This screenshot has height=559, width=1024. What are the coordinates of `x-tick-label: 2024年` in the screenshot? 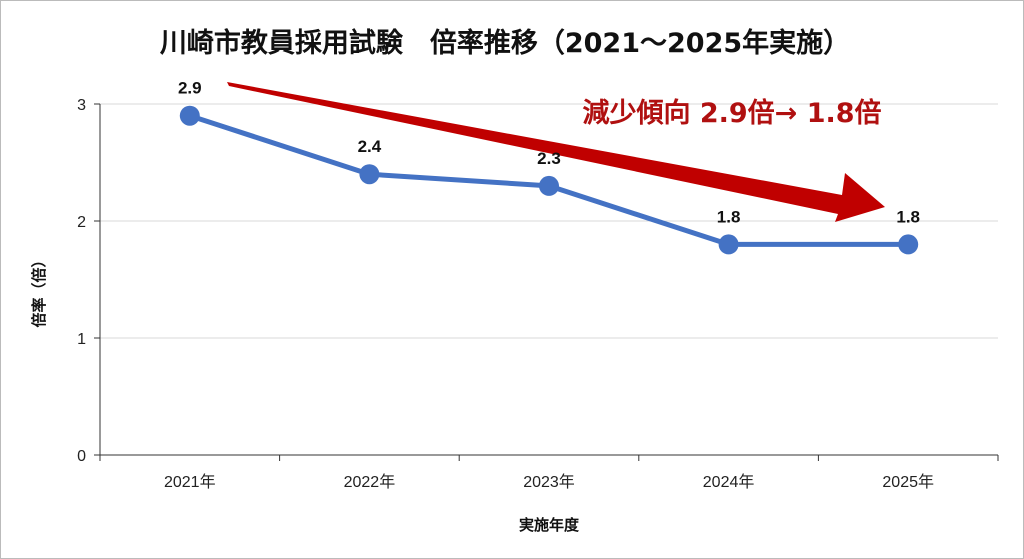 It's located at (729, 482).